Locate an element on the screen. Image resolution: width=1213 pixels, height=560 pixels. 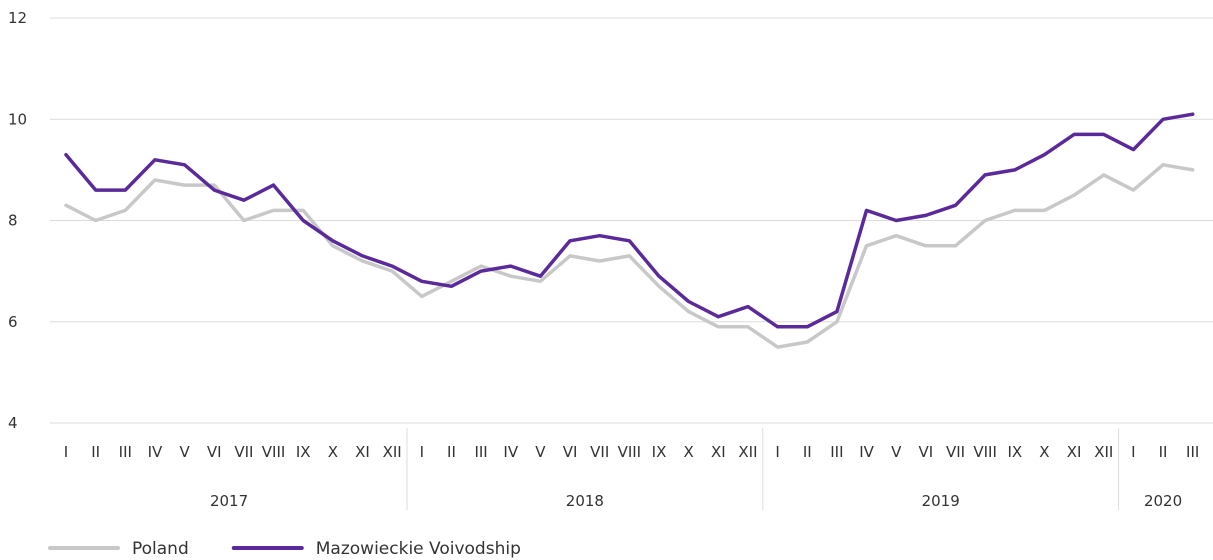
y-tick-label: 12 is located at coordinates (17, 18).